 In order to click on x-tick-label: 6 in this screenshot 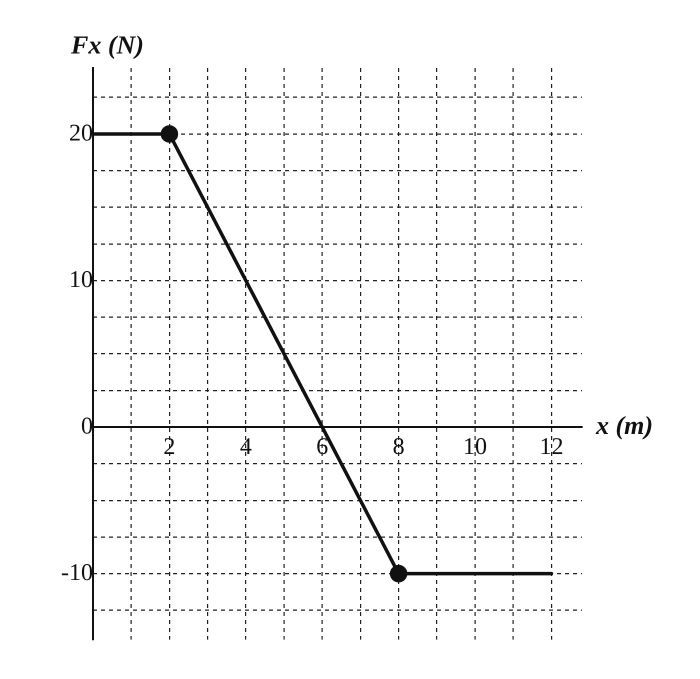, I will do `click(322, 447)`.